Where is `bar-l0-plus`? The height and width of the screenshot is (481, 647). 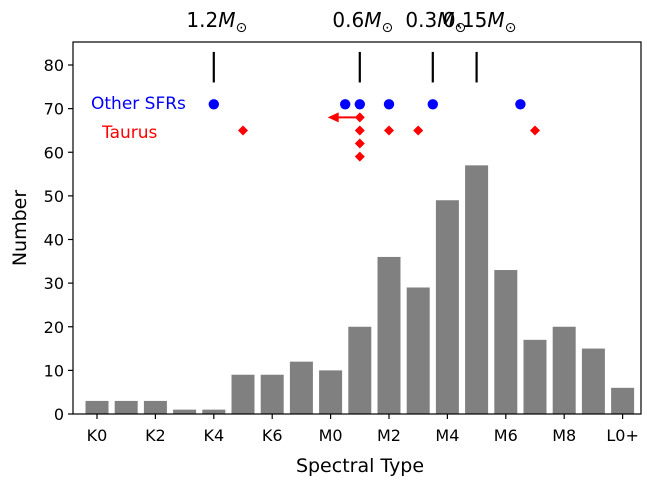 bar-l0-plus is located at coordinates (623, 400).